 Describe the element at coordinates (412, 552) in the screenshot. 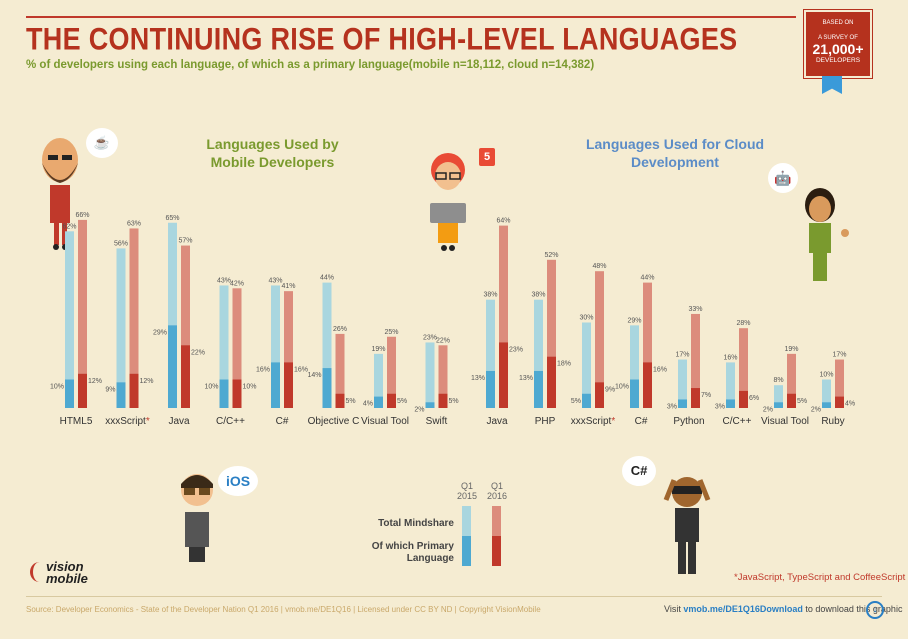

I see `legend-primary-label: Of which Primary Language` at that location.